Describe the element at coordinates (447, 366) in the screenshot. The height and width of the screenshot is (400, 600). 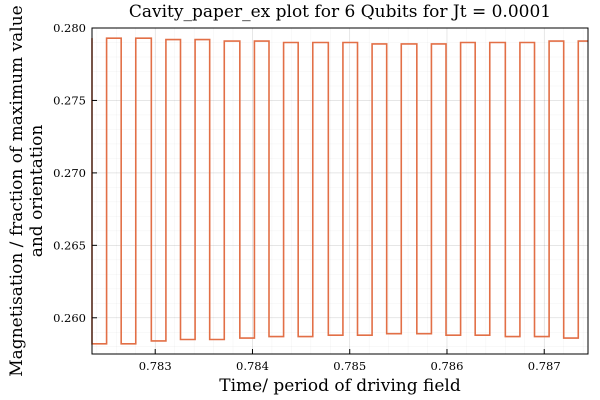
I see `x-tick-label: 0.786` at that location.